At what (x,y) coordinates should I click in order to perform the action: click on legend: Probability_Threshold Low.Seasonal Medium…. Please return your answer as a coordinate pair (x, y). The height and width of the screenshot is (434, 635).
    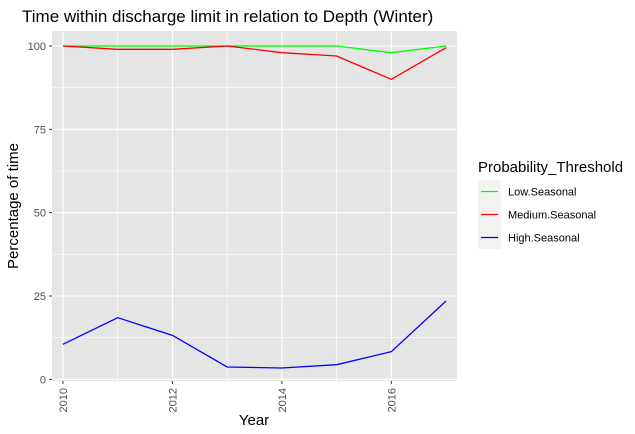
    Looking at the image, I should click on (550, 204).